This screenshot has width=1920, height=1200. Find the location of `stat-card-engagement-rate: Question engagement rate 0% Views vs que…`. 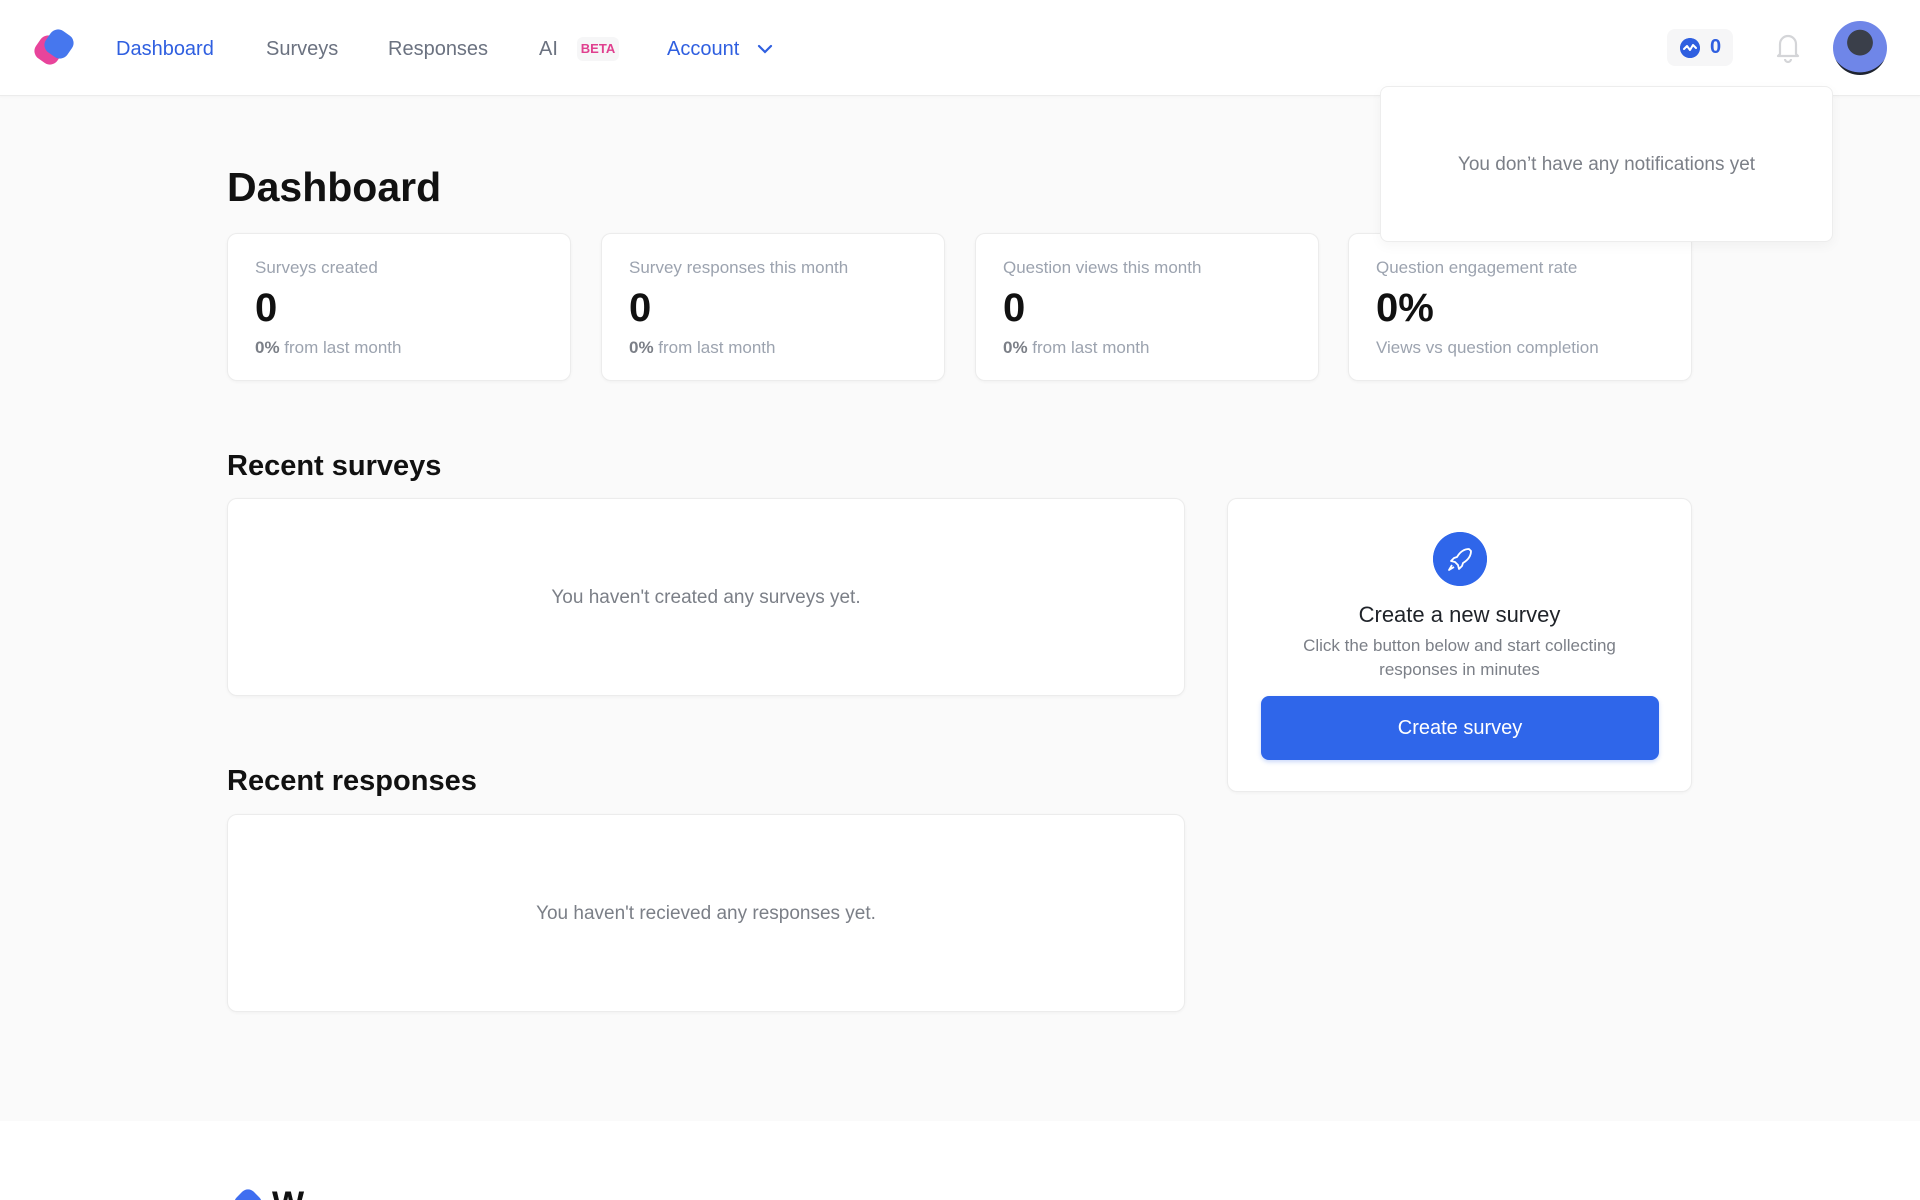

stat-card-engagement-rate: Question engagement rate 0% Views vs que… is located at coordinates (1520, 307).